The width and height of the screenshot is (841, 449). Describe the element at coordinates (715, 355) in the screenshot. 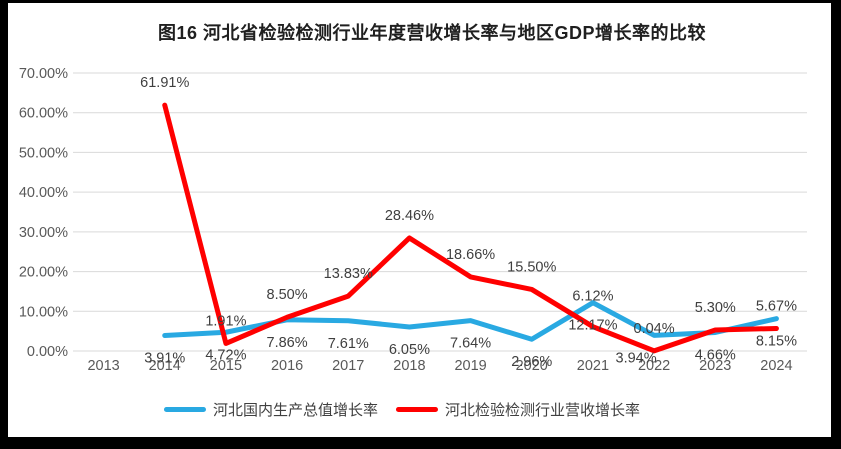

I see `data-label: 4.66%` at that location.